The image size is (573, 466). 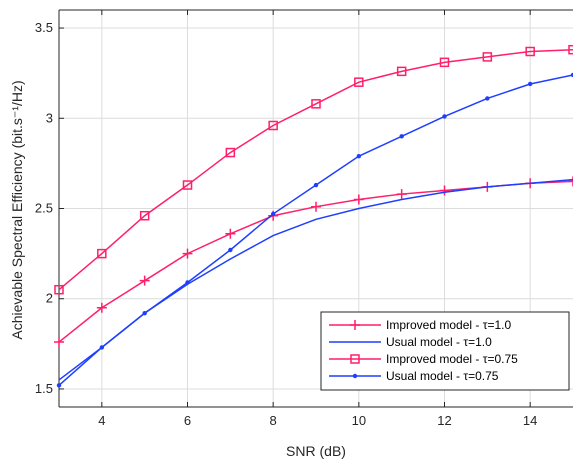 I want to click on x-tick-label: 8, so click(x=273, y=420).